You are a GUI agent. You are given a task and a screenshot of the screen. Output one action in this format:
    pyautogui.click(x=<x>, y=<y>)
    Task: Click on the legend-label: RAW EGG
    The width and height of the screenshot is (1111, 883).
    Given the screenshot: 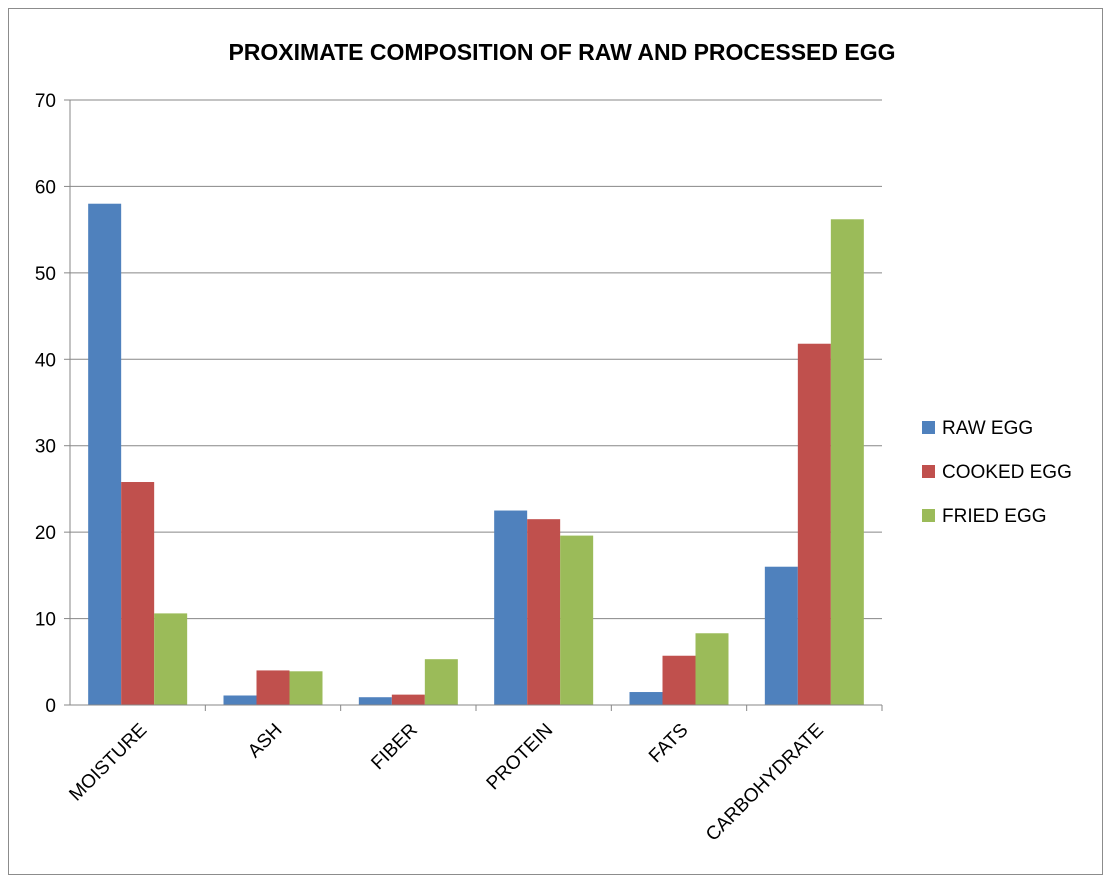 What is the action you would take?
    pyautogui.click(x=987, y=428)
    